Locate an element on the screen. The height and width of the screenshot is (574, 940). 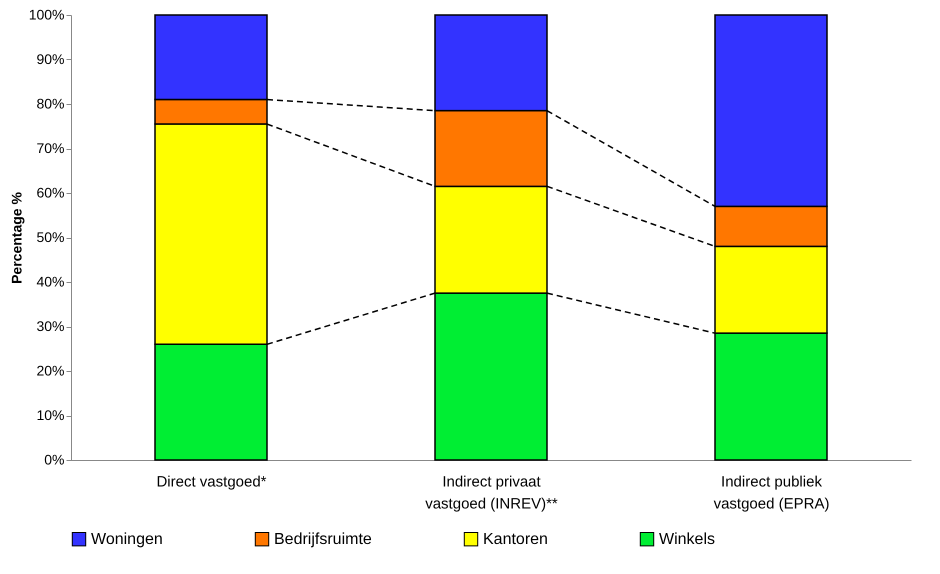
y-tick-label: 0% is located at coordinates (54, 460).